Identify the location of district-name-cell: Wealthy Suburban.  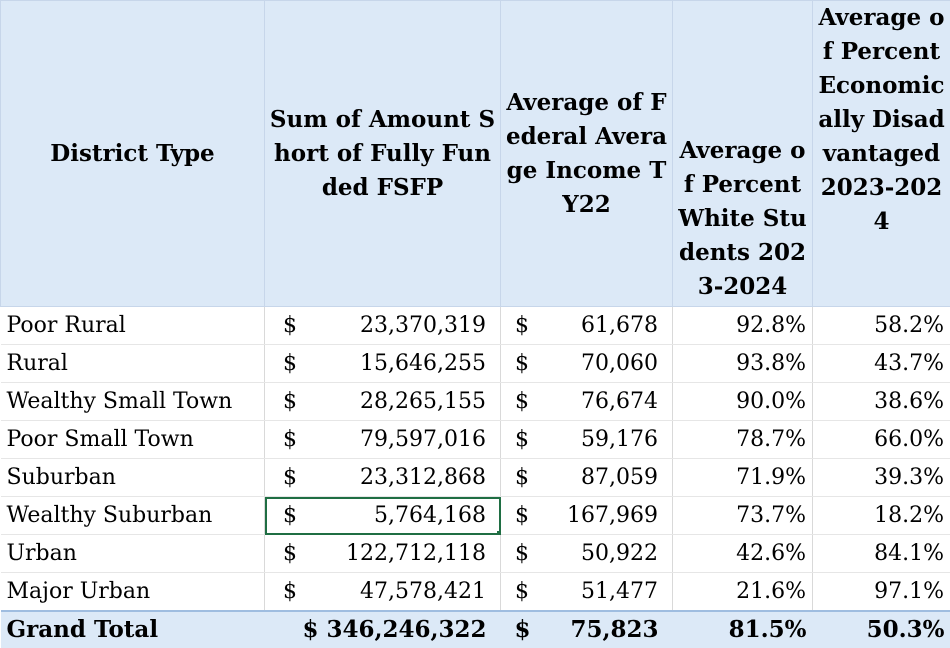
(133, 516).